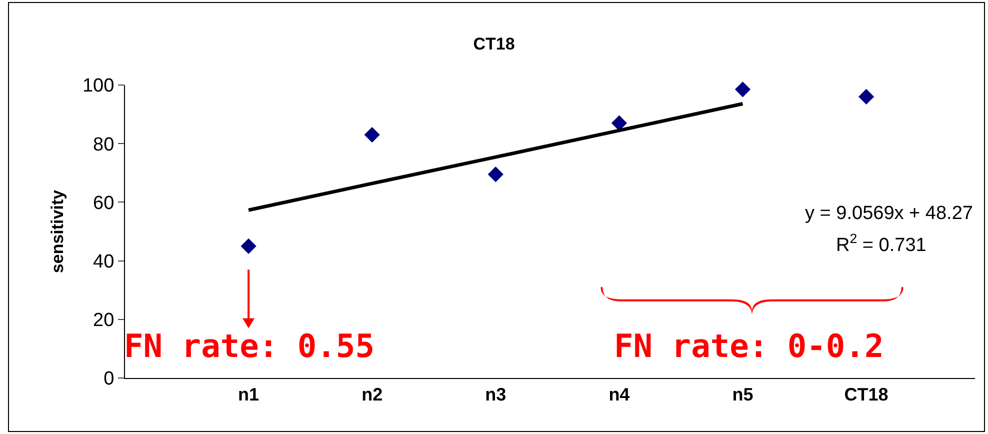  What do you see at coordinates (109, 379) in the screenshot?
I see `y-tick-label: 0` at bounding box center [109, 379].